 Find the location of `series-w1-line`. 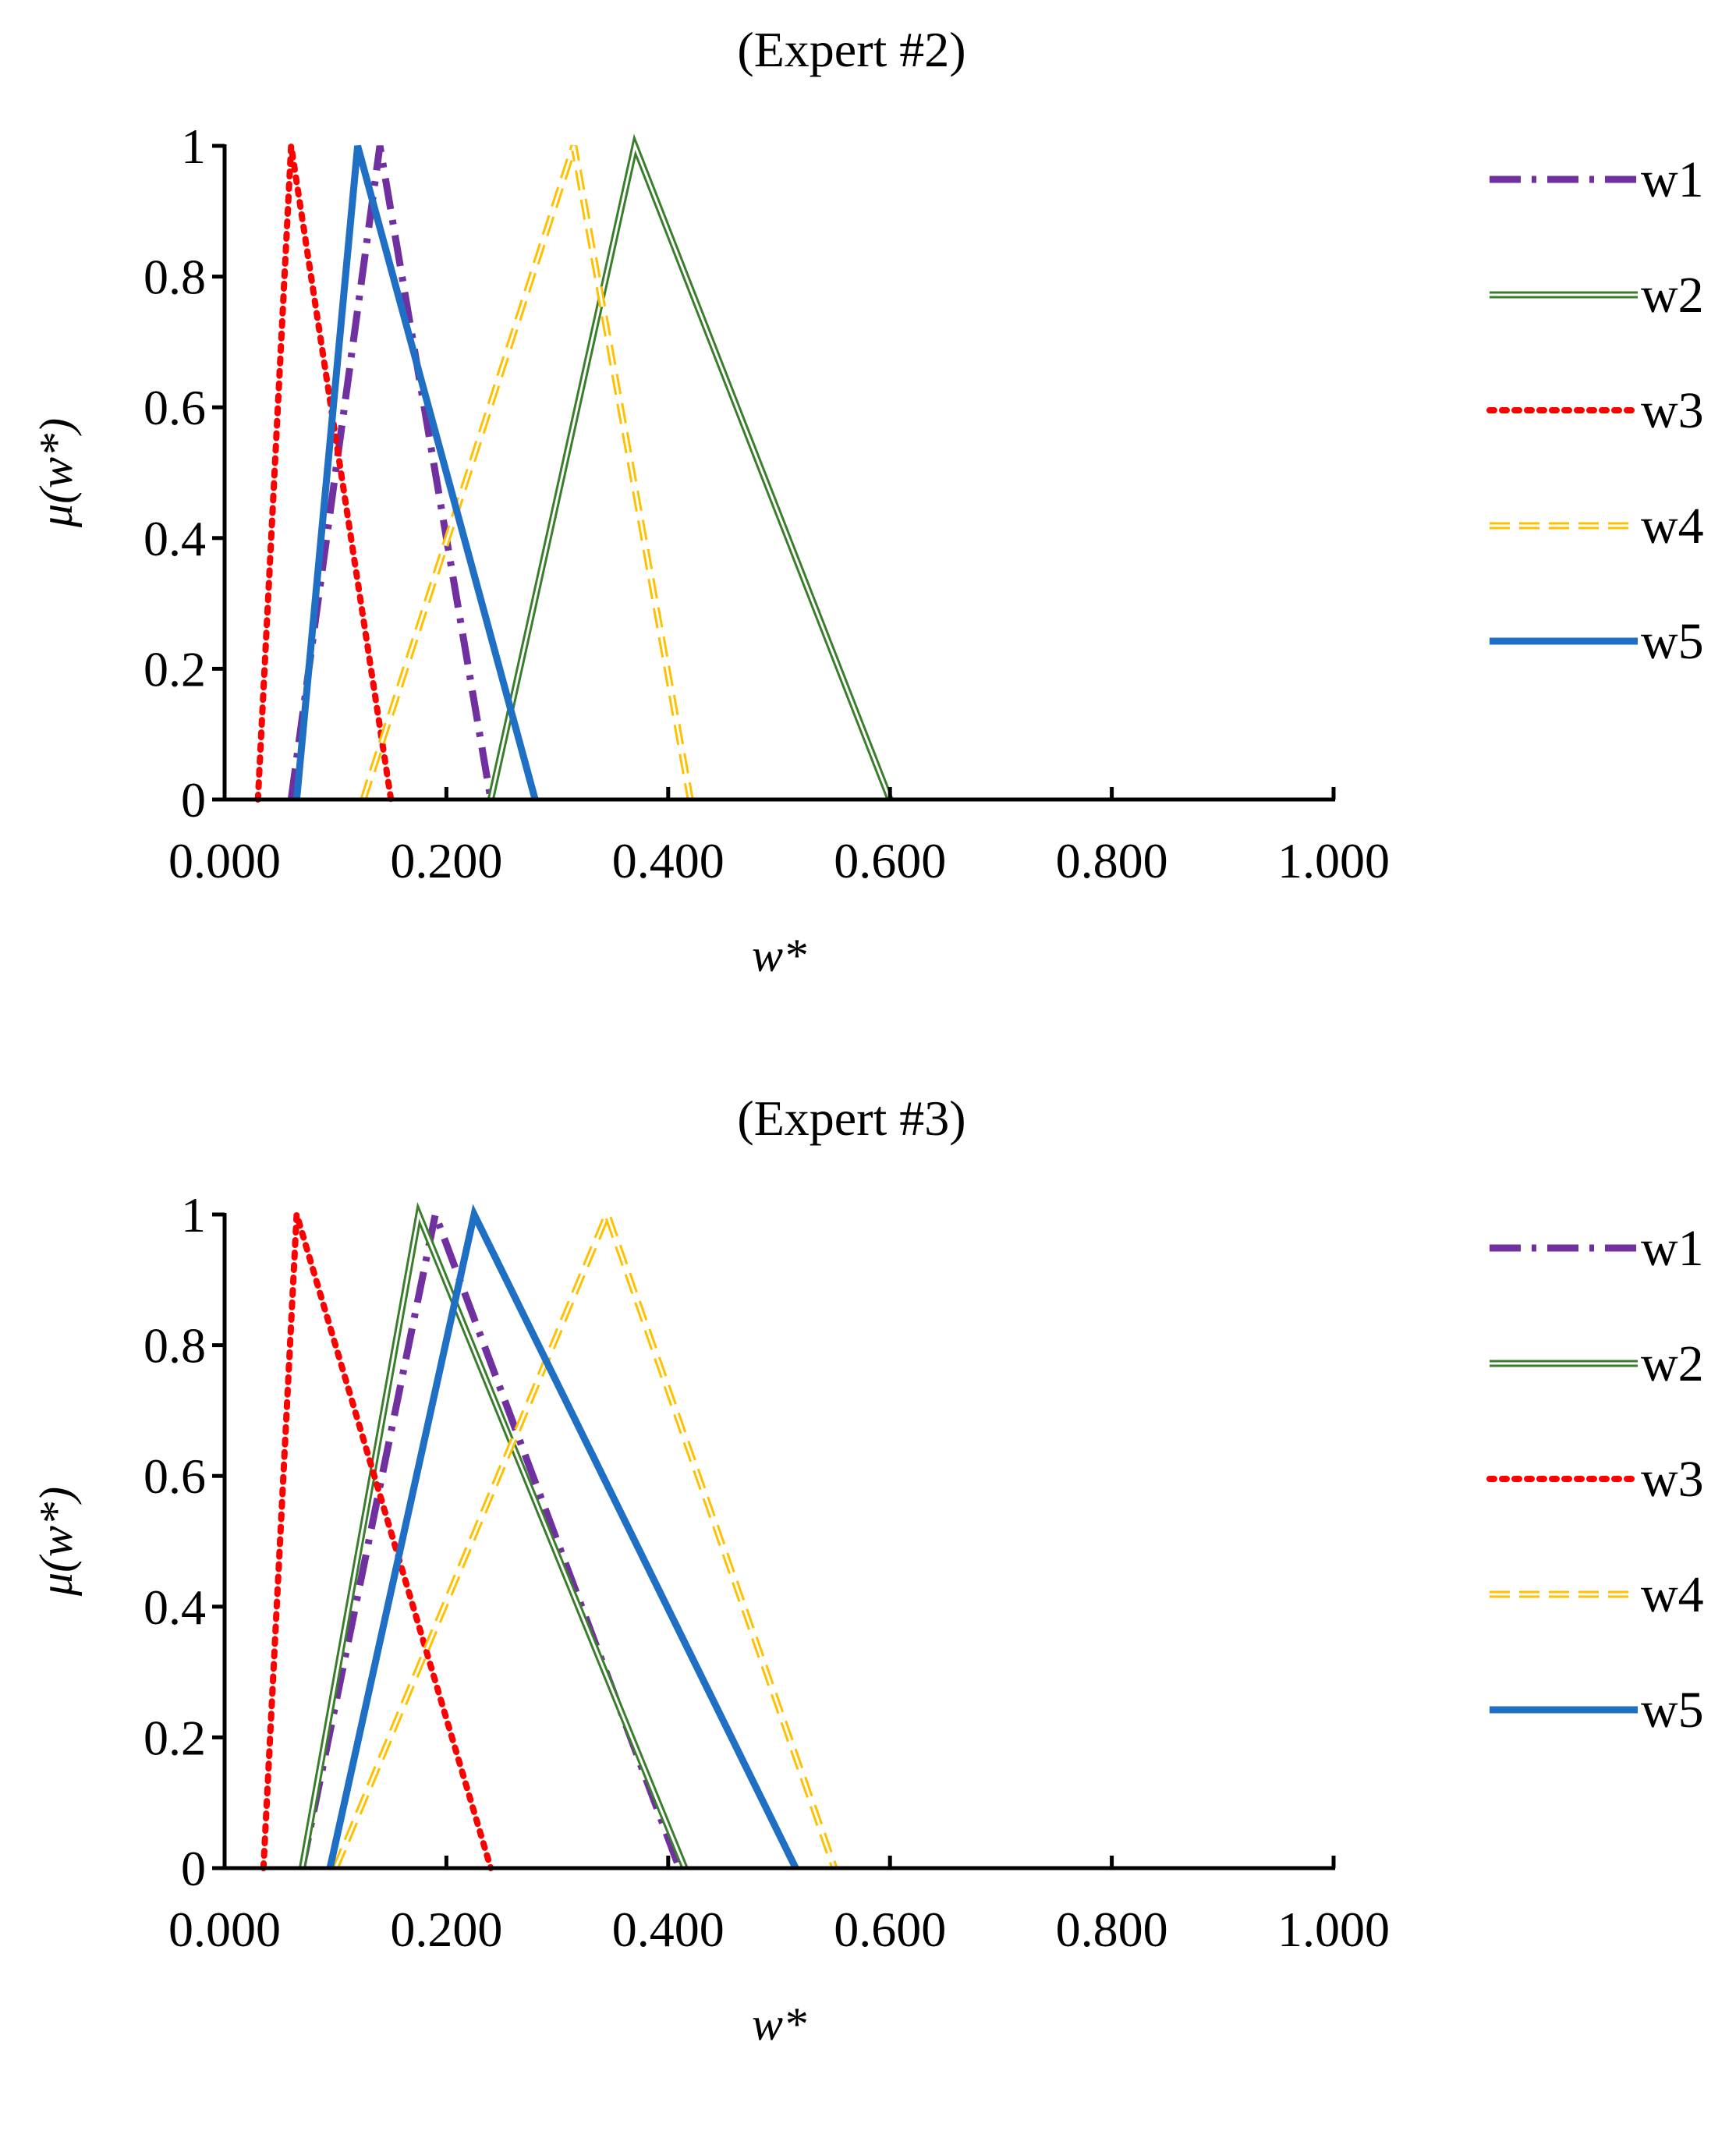

series-w1-line is located at coordinates (390, 472).